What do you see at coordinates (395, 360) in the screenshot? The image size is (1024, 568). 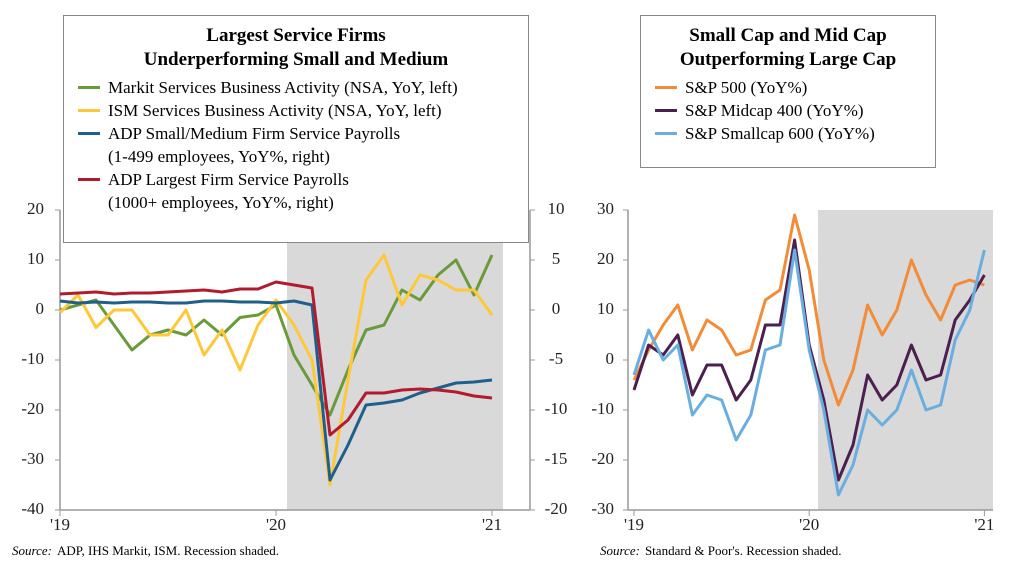 I see `recession-shade` at bounding box center [395, 360].